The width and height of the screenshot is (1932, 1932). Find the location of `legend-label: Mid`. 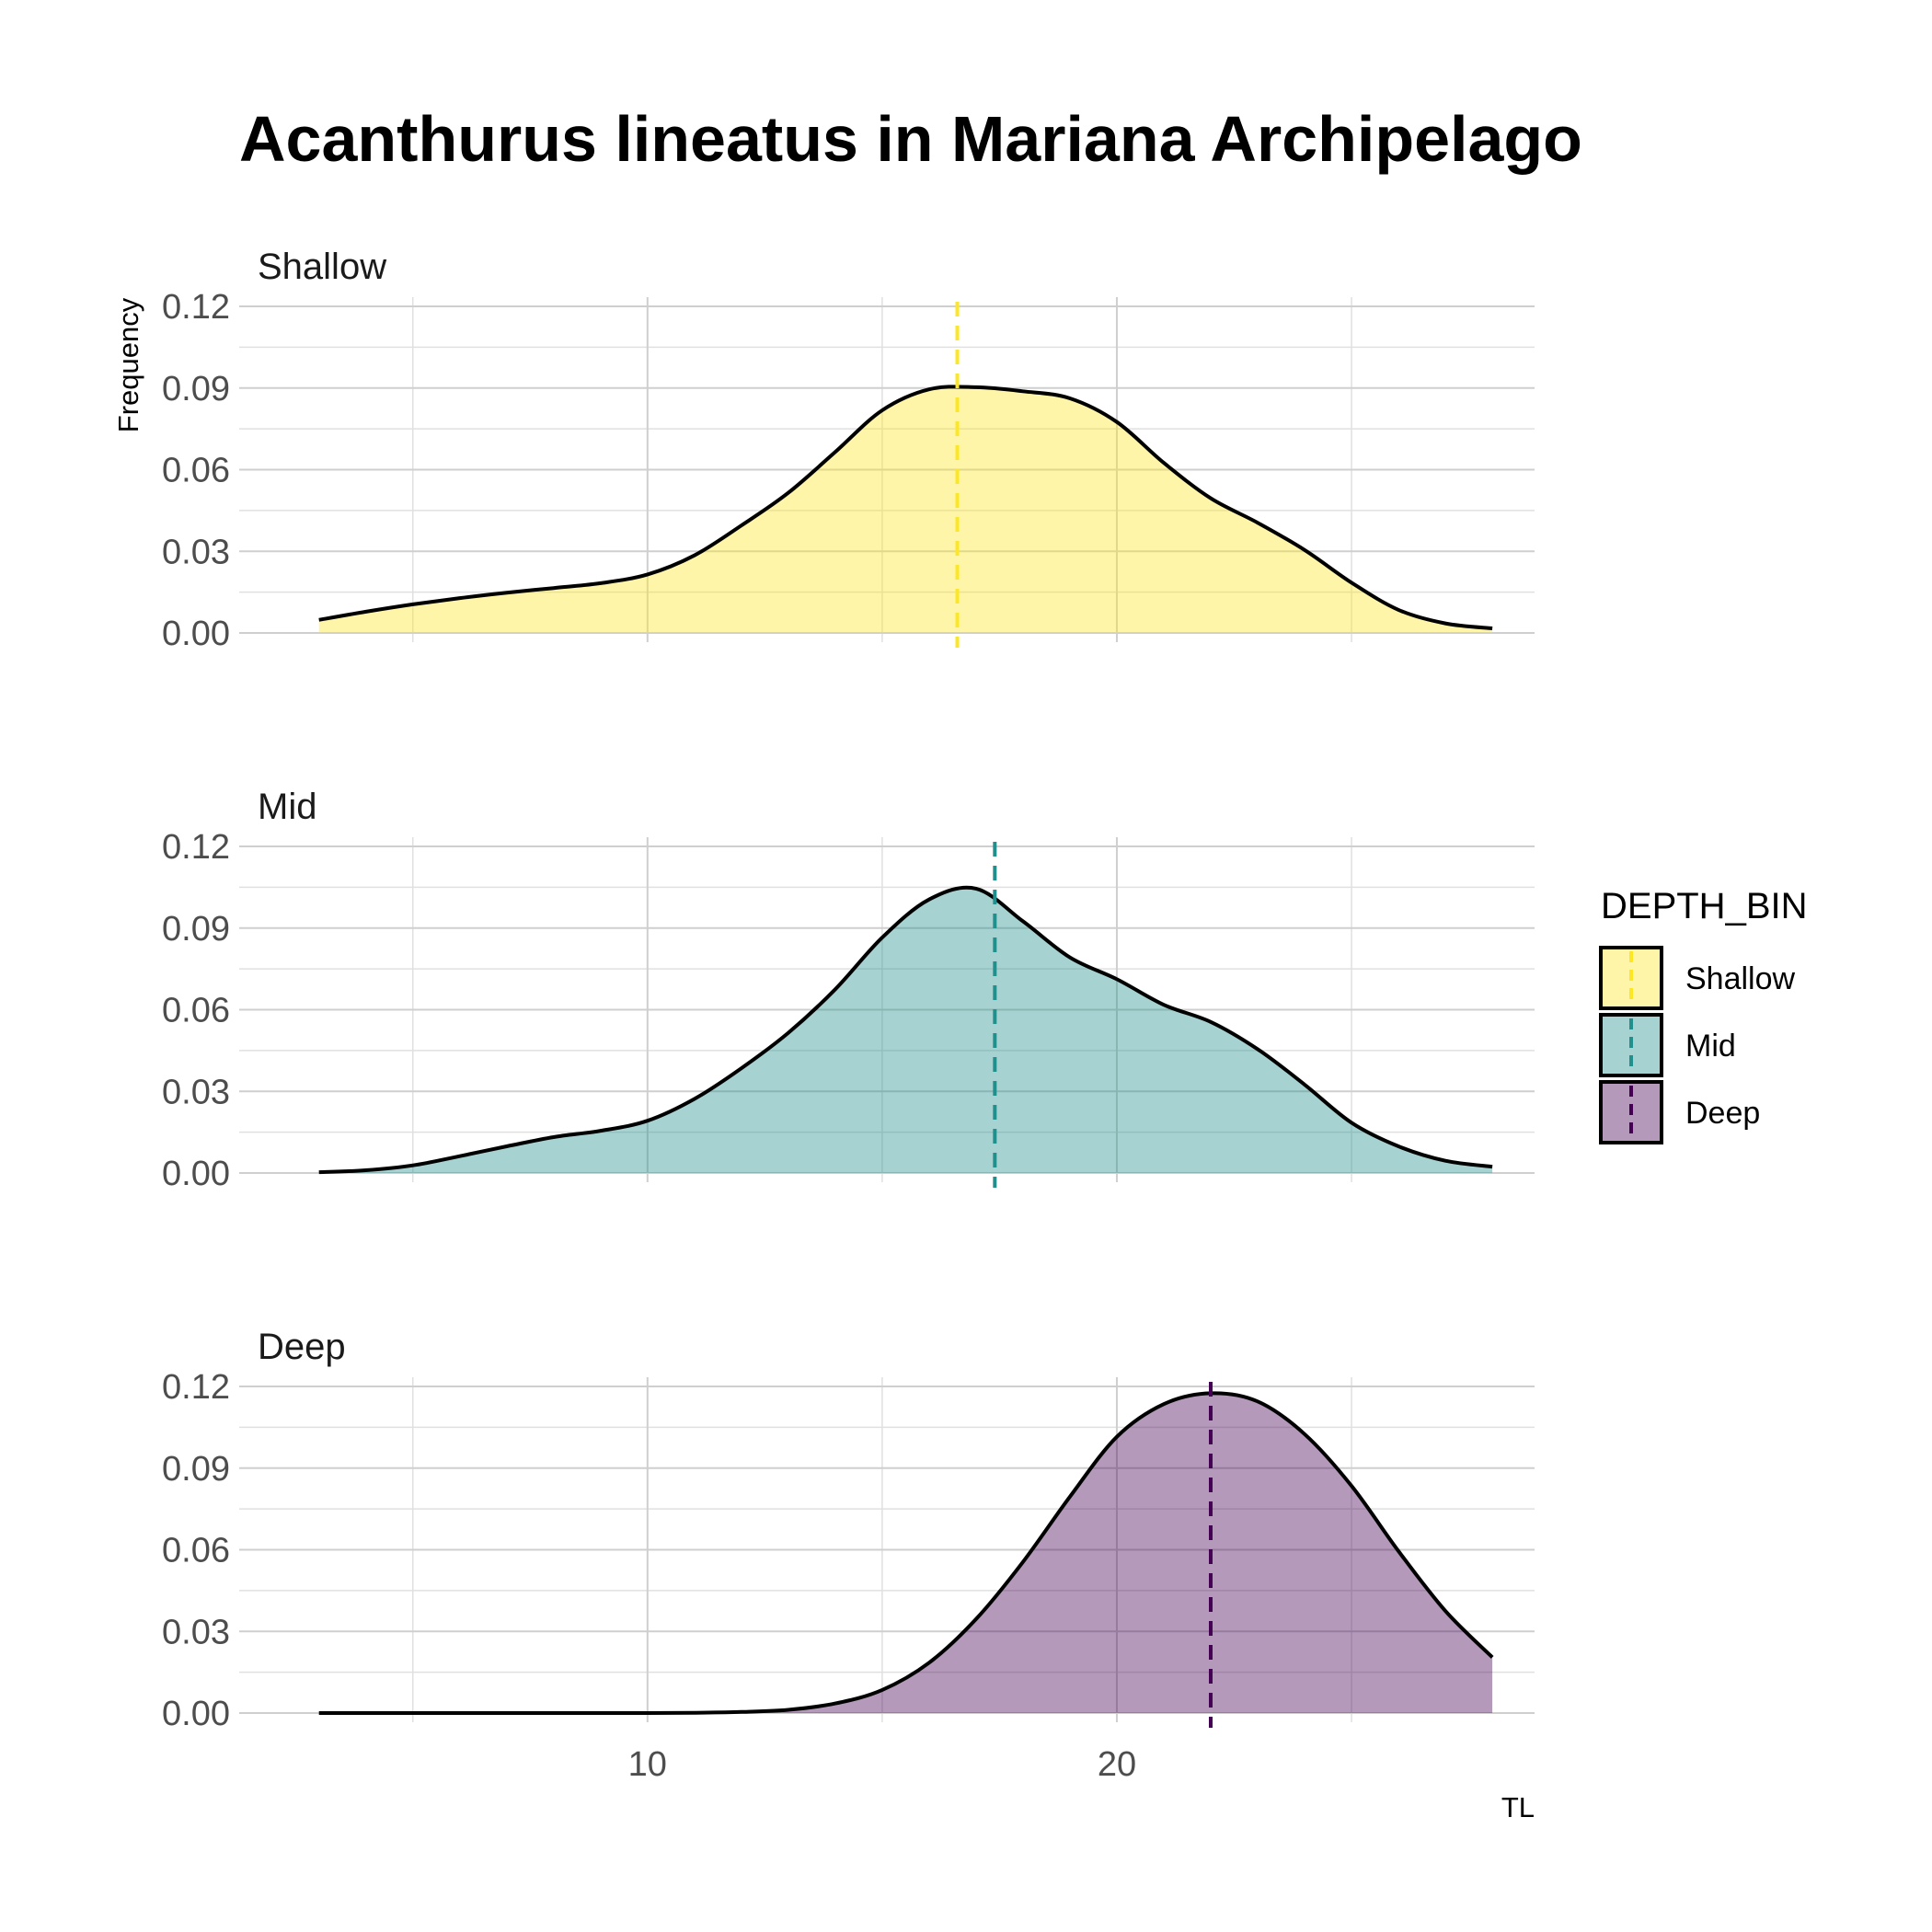

legend-label: Mid is located at coordinates (1710, 1046).